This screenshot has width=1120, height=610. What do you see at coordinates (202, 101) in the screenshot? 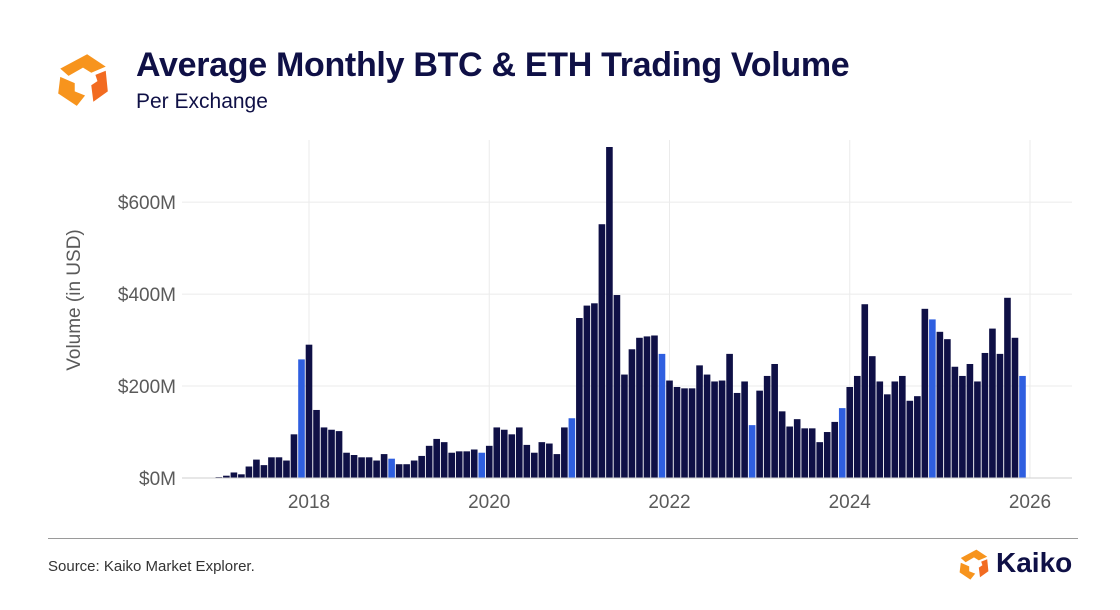
I see `chart-subtitle: Per Exchange` at bounding box center [202, 101].